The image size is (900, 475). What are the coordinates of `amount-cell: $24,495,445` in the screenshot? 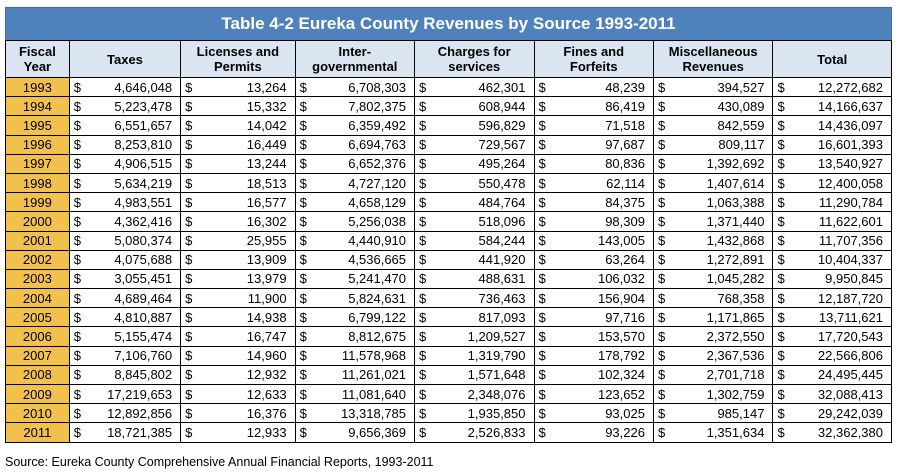 It's located at (832, 375).